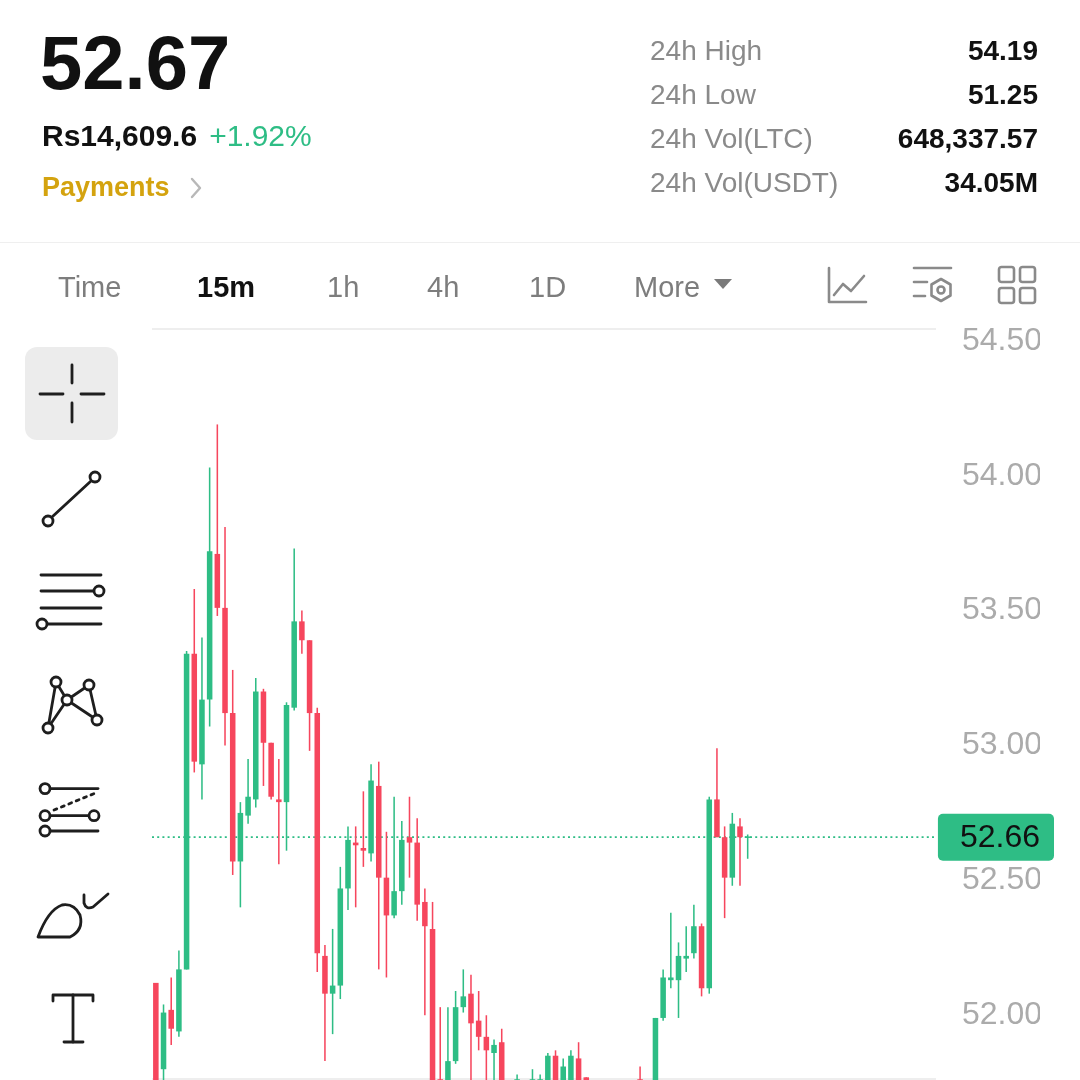 This screenshot has height=1080, width=1080. What do you see at coordinates (999, 836) in the screenshot?
I see `ref-line-label: 52.66` at bounding box center [999, 836].